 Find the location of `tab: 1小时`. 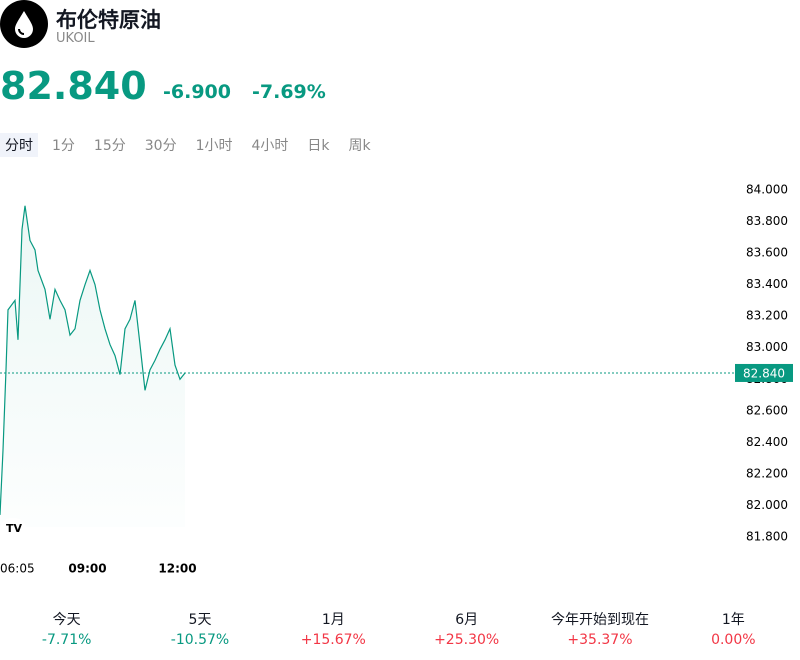

tab: 1小时 is located at coordinates (214, 146).